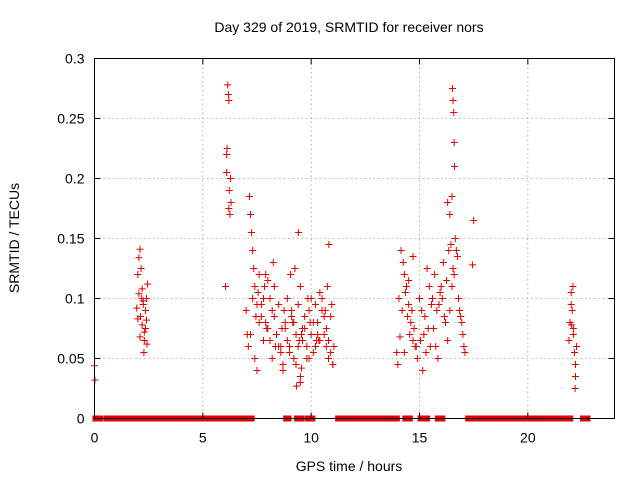  What do you see at coordinates (311, 438) in the screenshot?
I see `x-tick-label: 10` at bounding box center [311, 438].